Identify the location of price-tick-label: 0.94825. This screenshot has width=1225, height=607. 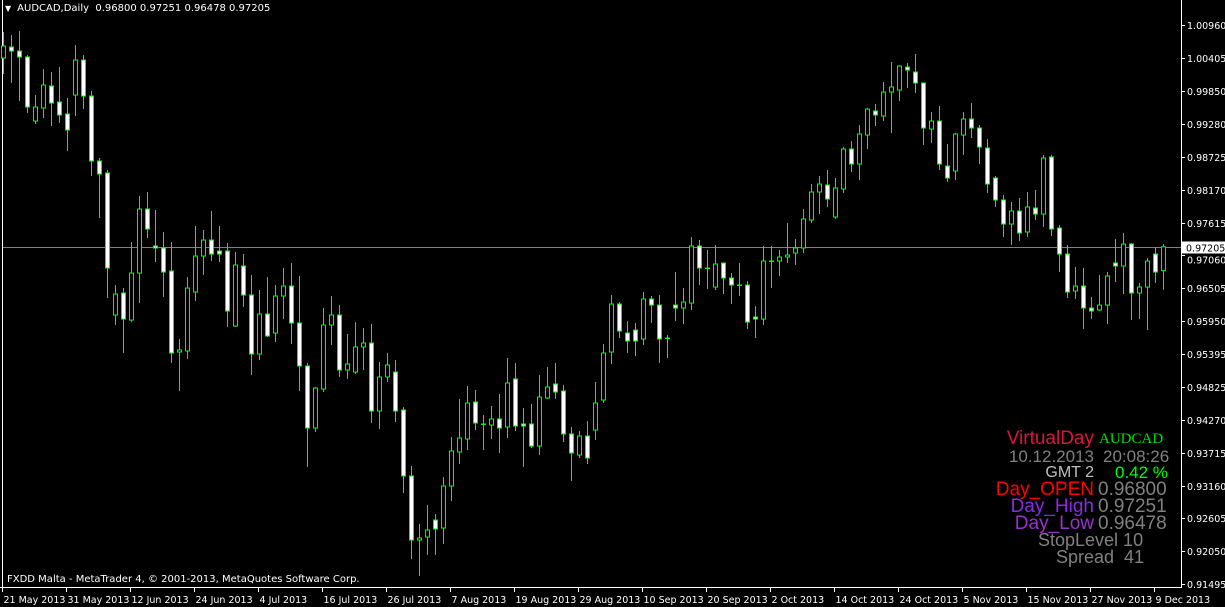
(1206, 388).